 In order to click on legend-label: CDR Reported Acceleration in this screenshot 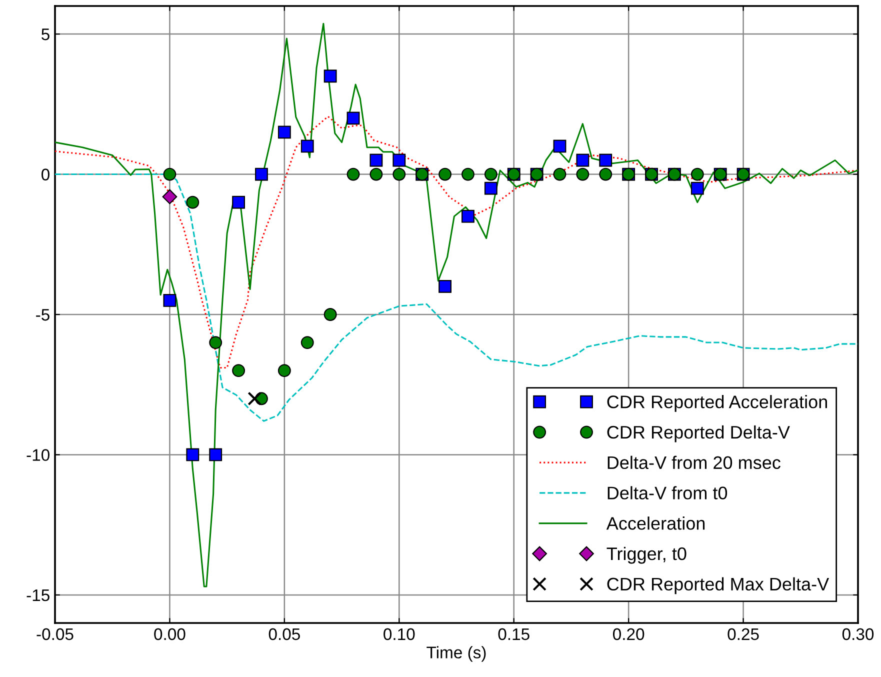, I will do `click(717, 403)`.